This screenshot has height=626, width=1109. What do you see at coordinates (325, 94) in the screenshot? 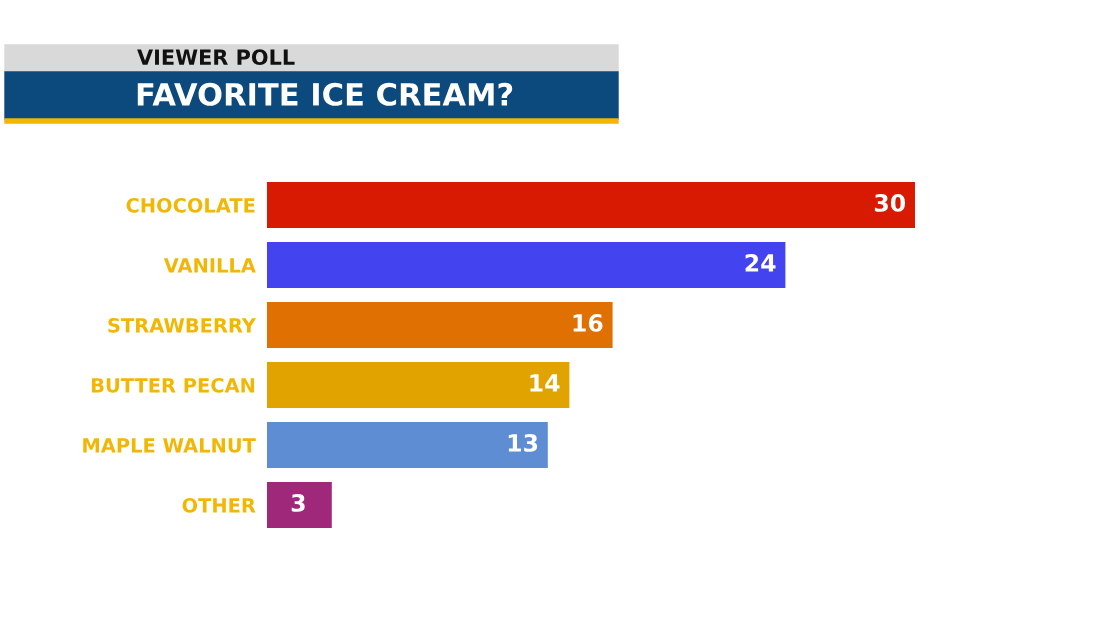
I see `chart-title: FAVORITE ICE CREAM?` at bounding box center [325, 94].